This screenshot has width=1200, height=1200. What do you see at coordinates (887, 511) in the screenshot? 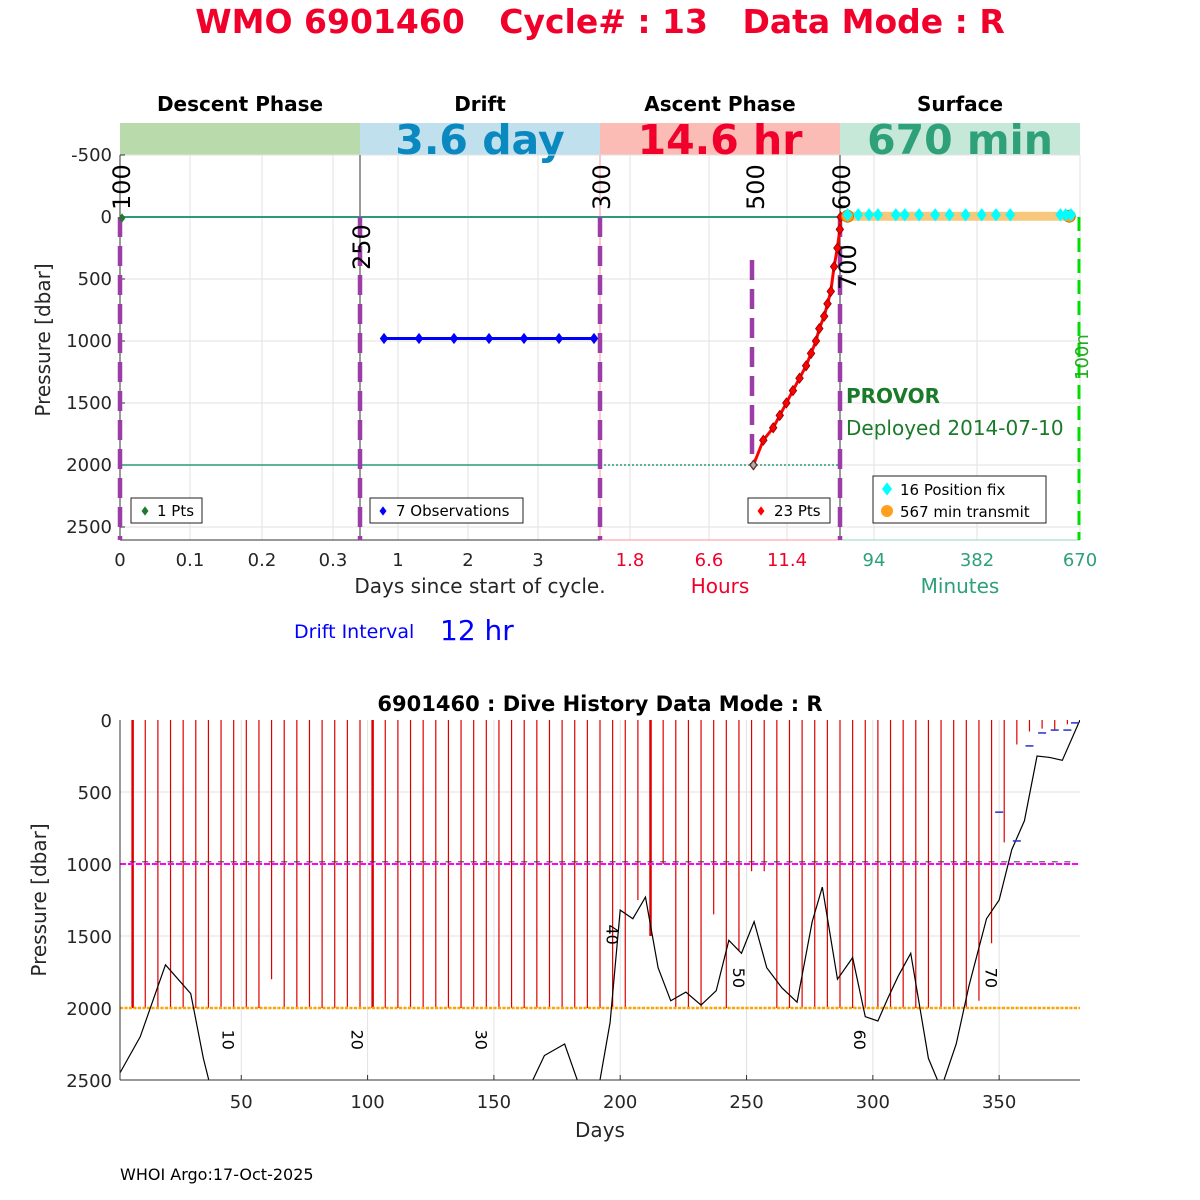
I see `legend-transmit-marker` at bounding box center [887, 511].